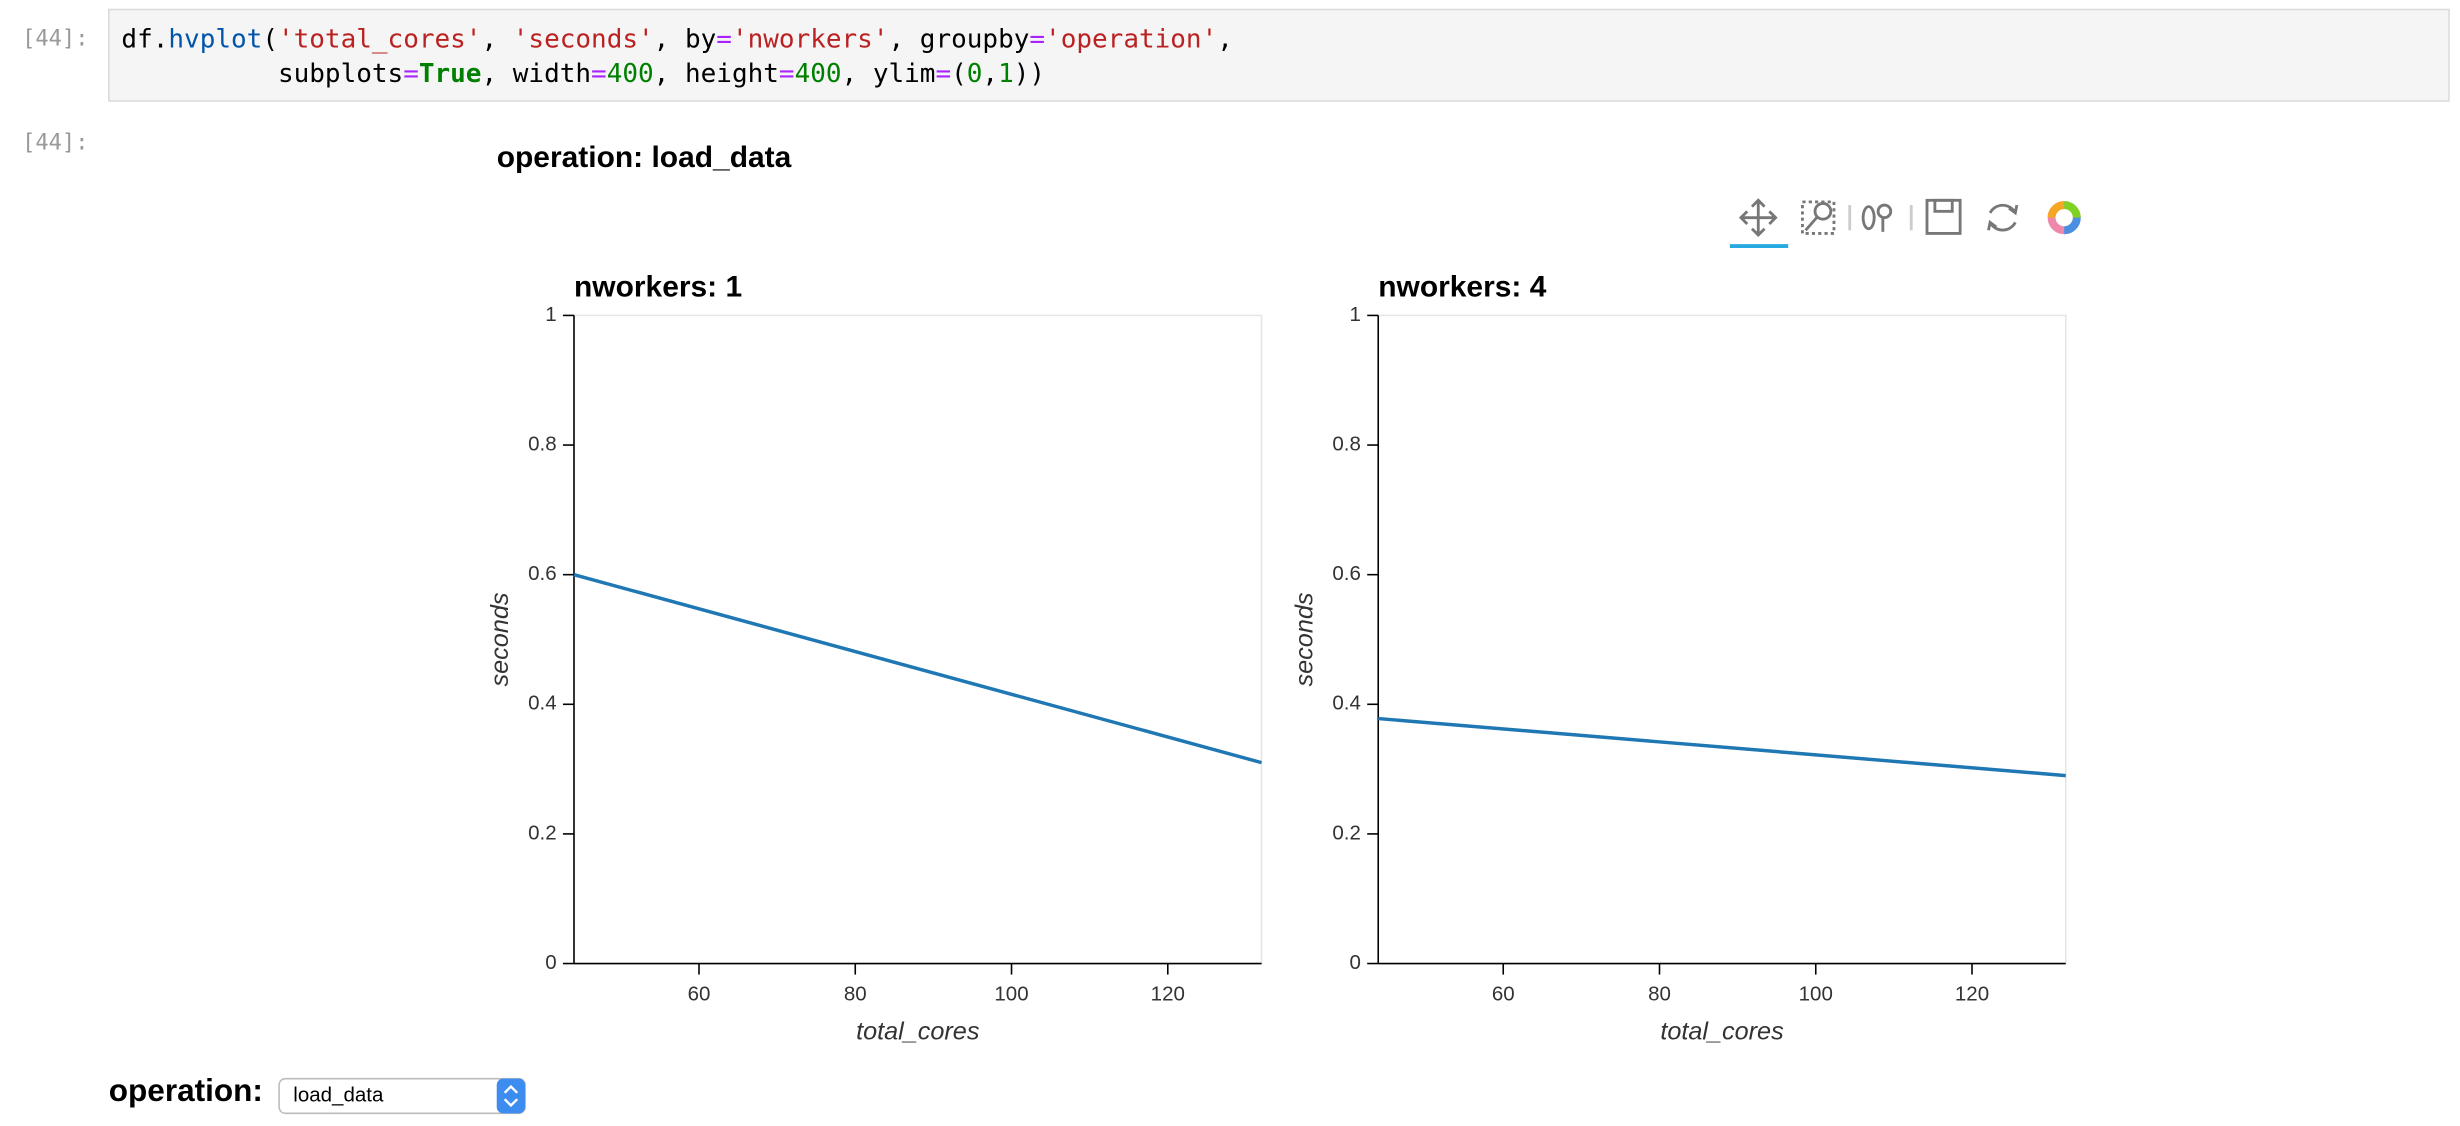 This screenshot has height=1126, width=2460. What do you see at coordinates (685, 39) in the screenshot?
I see `code-token: , by` at bounding box center [685, 39].